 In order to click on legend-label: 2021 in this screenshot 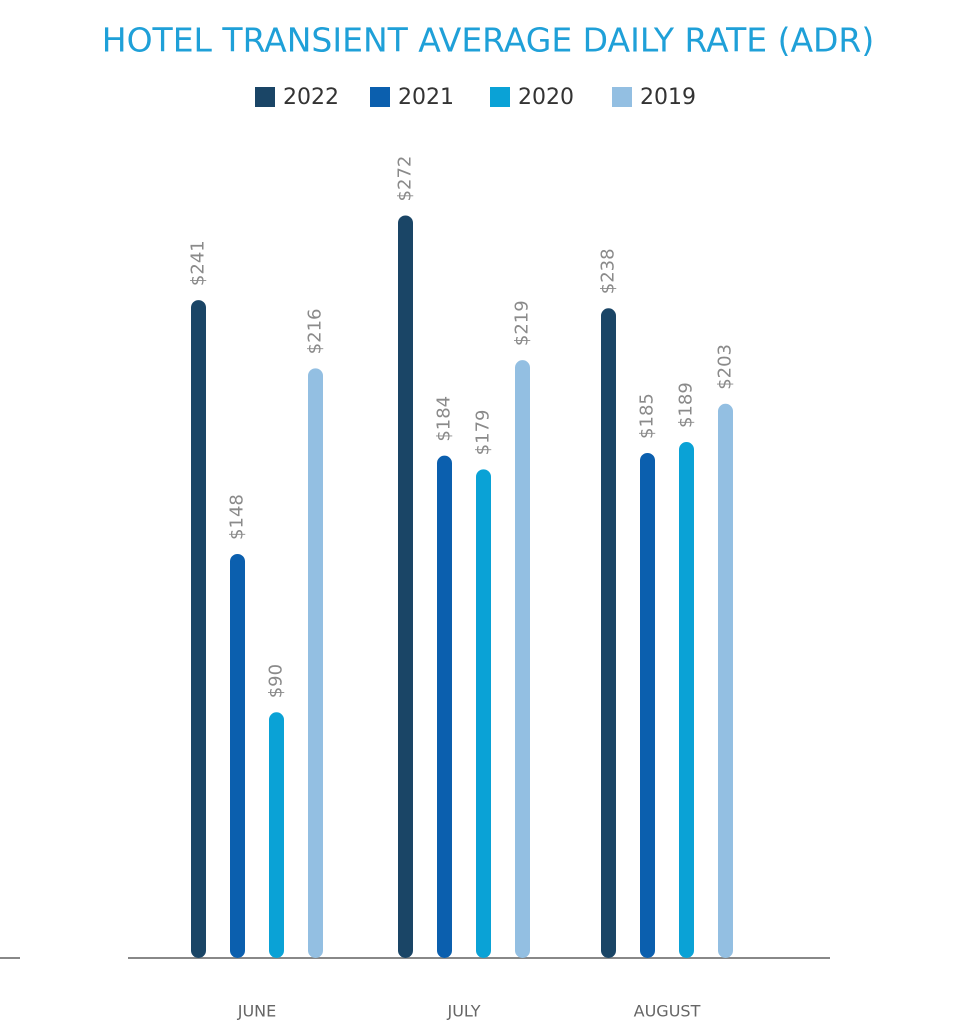, I will do `click(426, 97)`.